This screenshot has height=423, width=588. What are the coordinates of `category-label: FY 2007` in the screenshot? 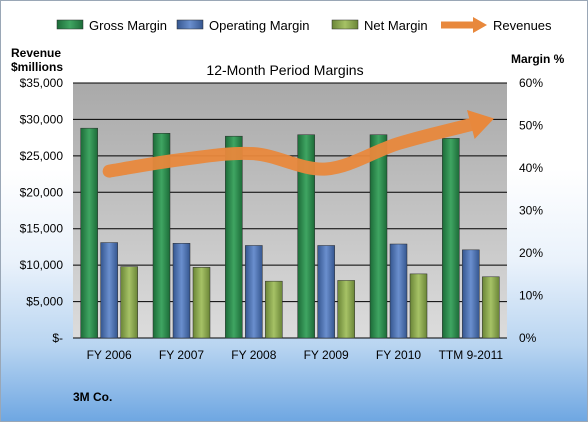 It's located at (181, 355).